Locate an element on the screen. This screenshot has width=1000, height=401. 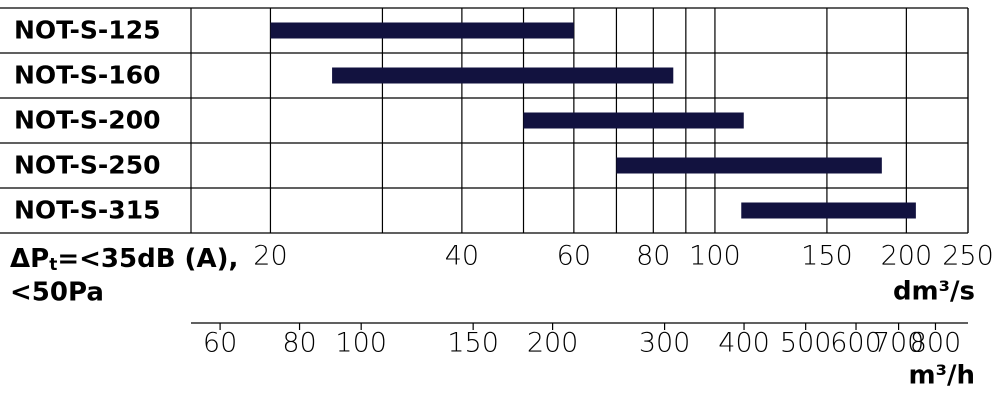
category-label: NOT-S-125 is located at coordinates (87, 30).